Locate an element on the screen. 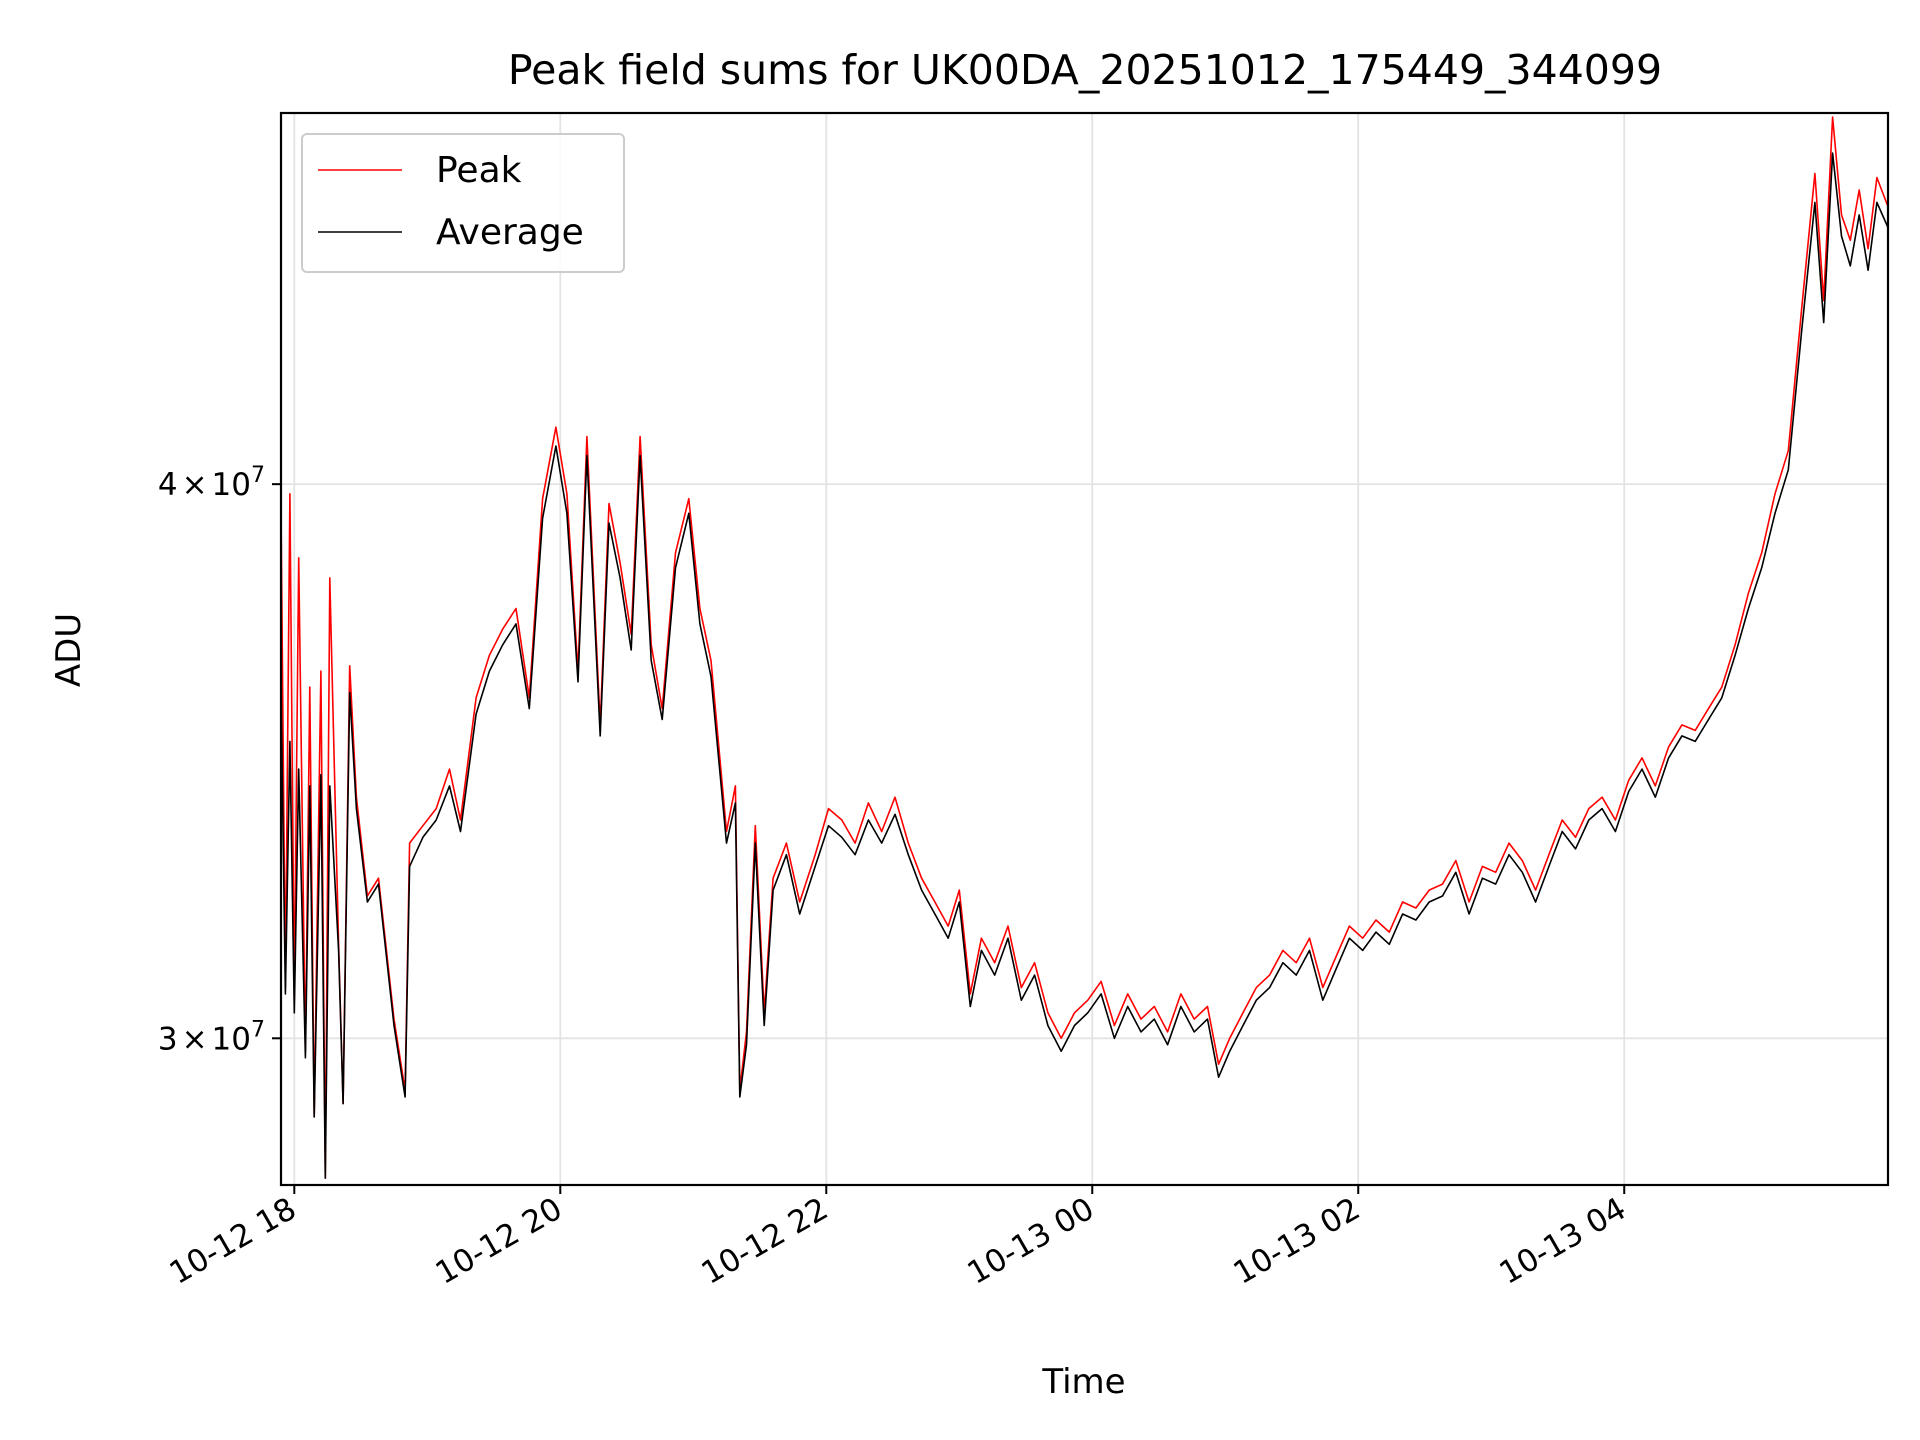  y-tick-label-base: 3 is located at coordinates (168, 1039).